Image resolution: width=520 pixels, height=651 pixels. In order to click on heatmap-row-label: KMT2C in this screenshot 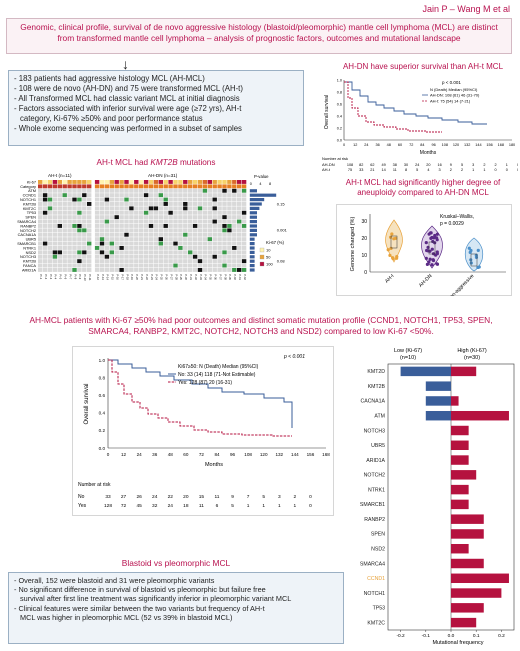, I will do `click(29, 208)`.